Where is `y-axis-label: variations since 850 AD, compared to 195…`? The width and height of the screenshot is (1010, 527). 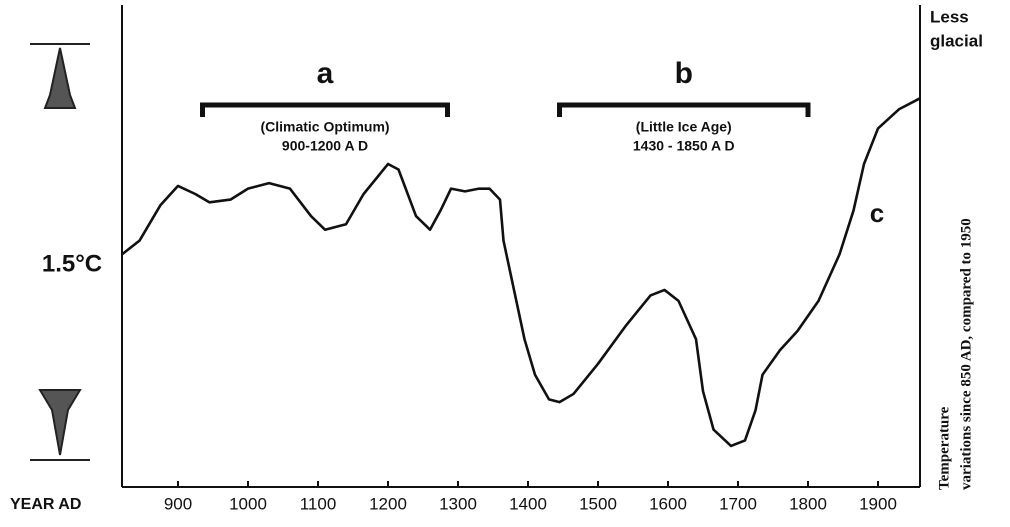 y-axis-label: variations since 850 AD, compared to 195… is located at coordinates (966, 354).